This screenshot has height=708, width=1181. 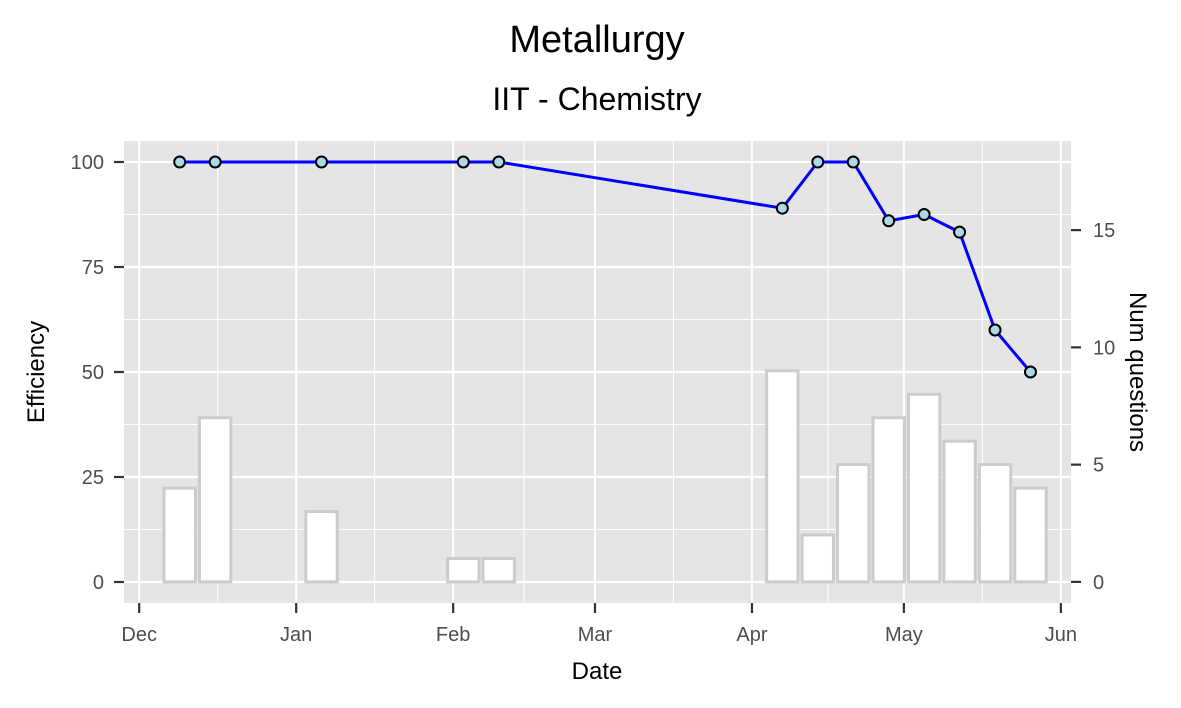 What do you see at coordinates (93, 373) in the screenshot?
I see `y-tick-label: 50` at bounding box center [93, 373].